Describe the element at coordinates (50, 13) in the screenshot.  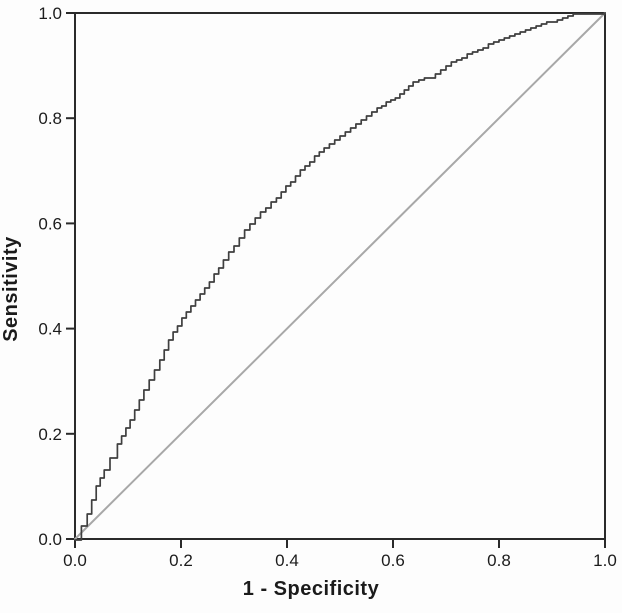
I see `y-tick-label: 1.0` at that location.